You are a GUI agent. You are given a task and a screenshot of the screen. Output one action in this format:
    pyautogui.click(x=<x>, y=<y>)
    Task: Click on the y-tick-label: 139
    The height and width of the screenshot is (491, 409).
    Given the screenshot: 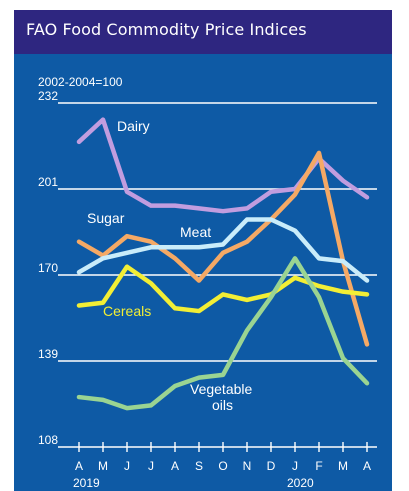 What is the action you would take?
    pyautogui.click(x=48, y=354)
    